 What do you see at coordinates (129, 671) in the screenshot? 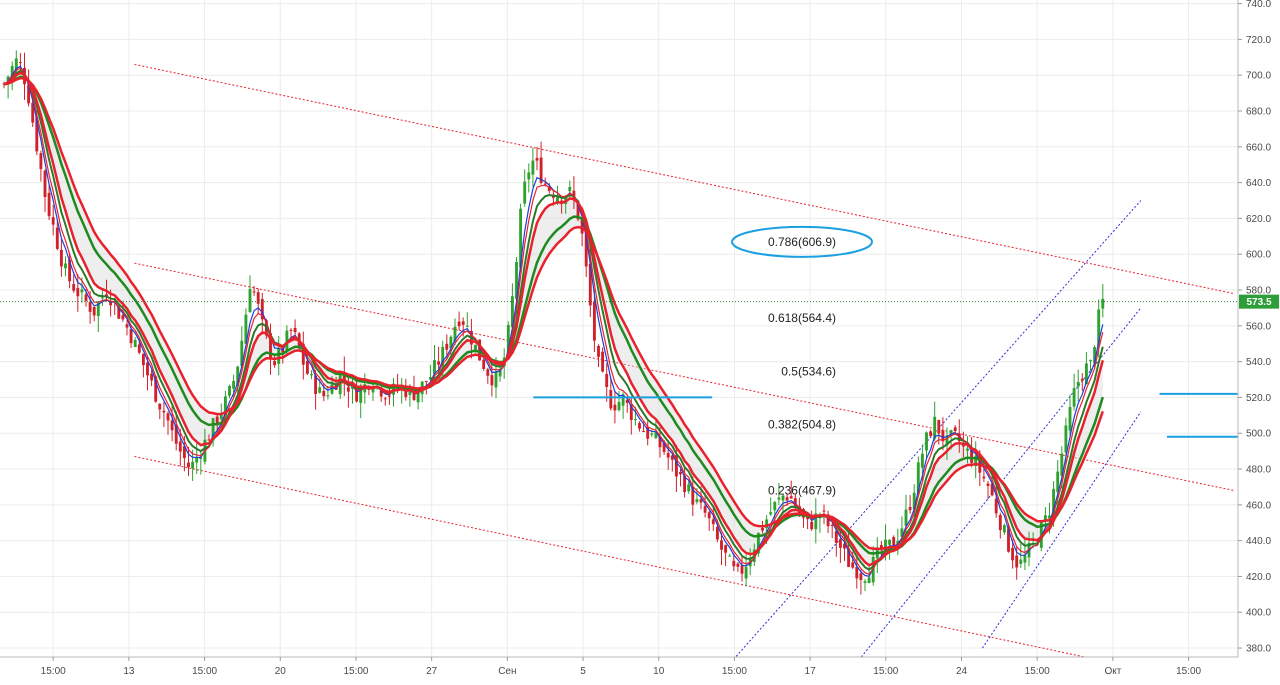
I see `x-tick-label: 13` at bounding box center [129, 671].